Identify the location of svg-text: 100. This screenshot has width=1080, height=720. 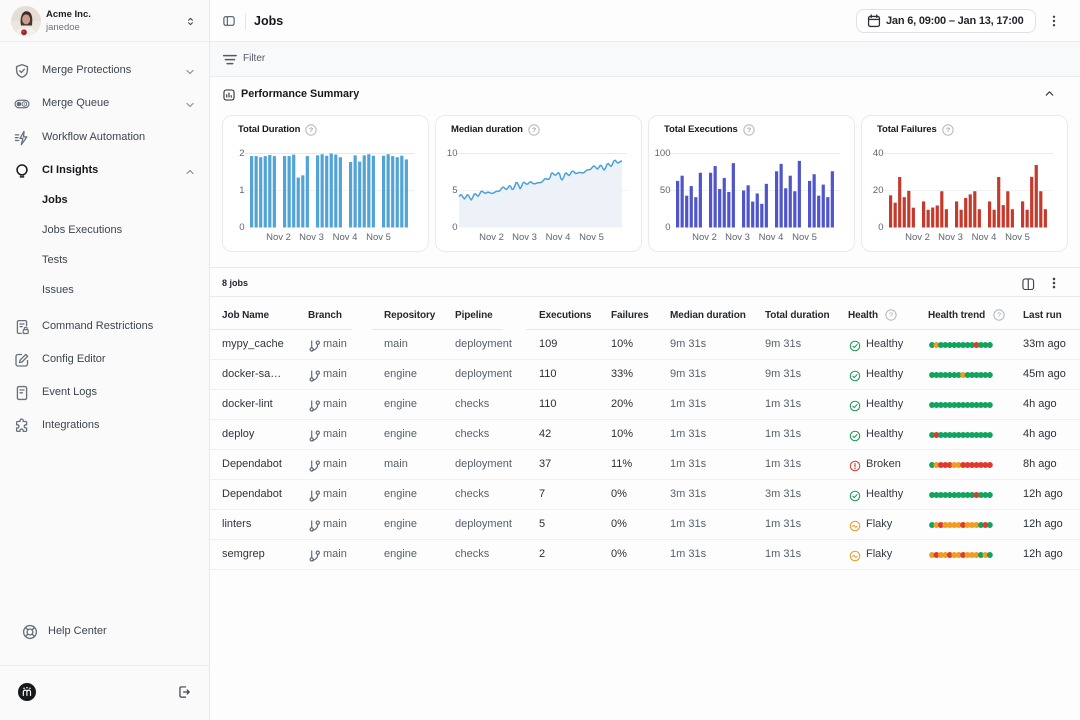
(663, 153).